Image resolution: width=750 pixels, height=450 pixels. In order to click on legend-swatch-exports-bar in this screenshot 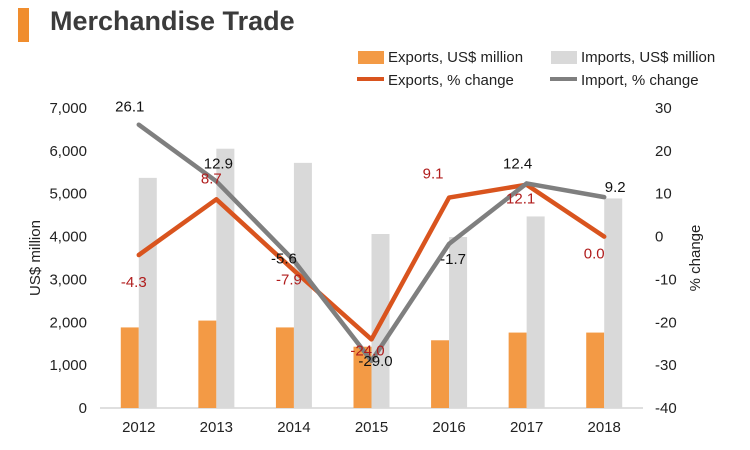, I will do `click(371, 57)`.